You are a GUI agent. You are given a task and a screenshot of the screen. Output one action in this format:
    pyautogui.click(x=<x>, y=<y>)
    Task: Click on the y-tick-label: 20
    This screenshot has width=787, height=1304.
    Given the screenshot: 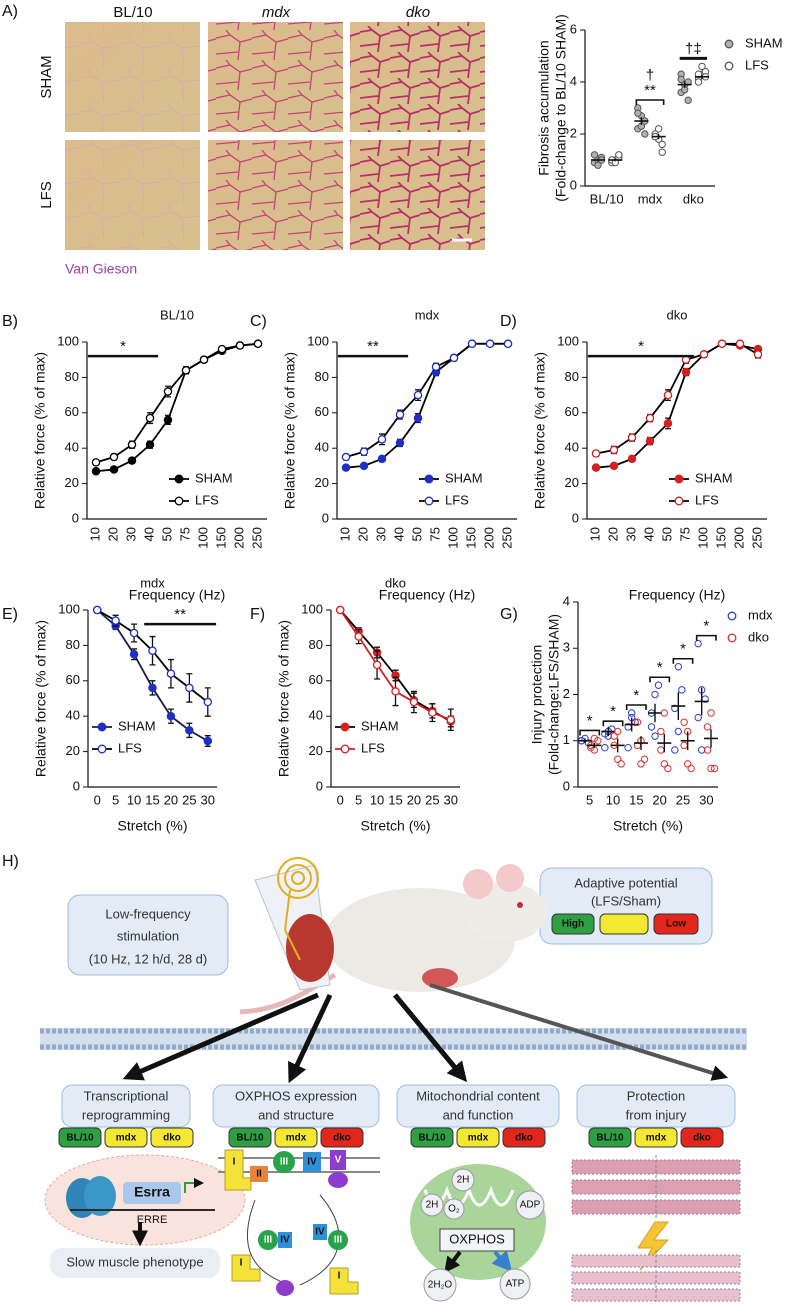 What is the action you would take?
    pyautogui.click(x=316, y=750)
    